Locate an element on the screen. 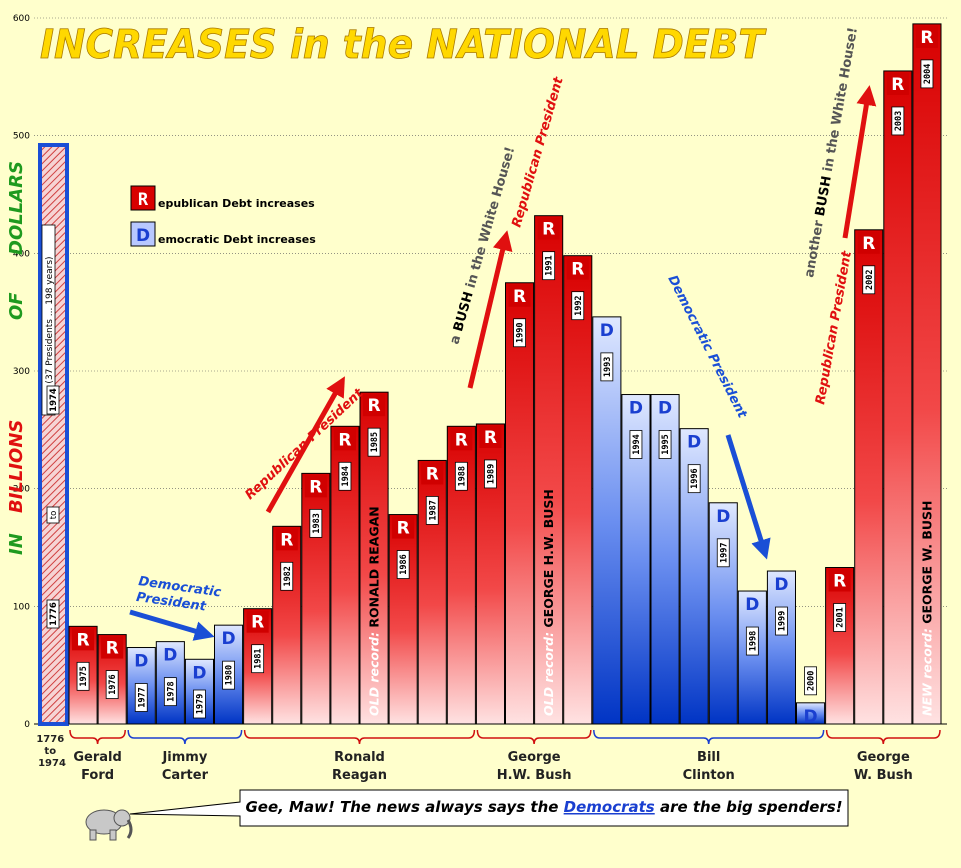 This screenshot has width=961, height=868. bar-year-label-1991: 1991 is located at coordinates (549, 266).